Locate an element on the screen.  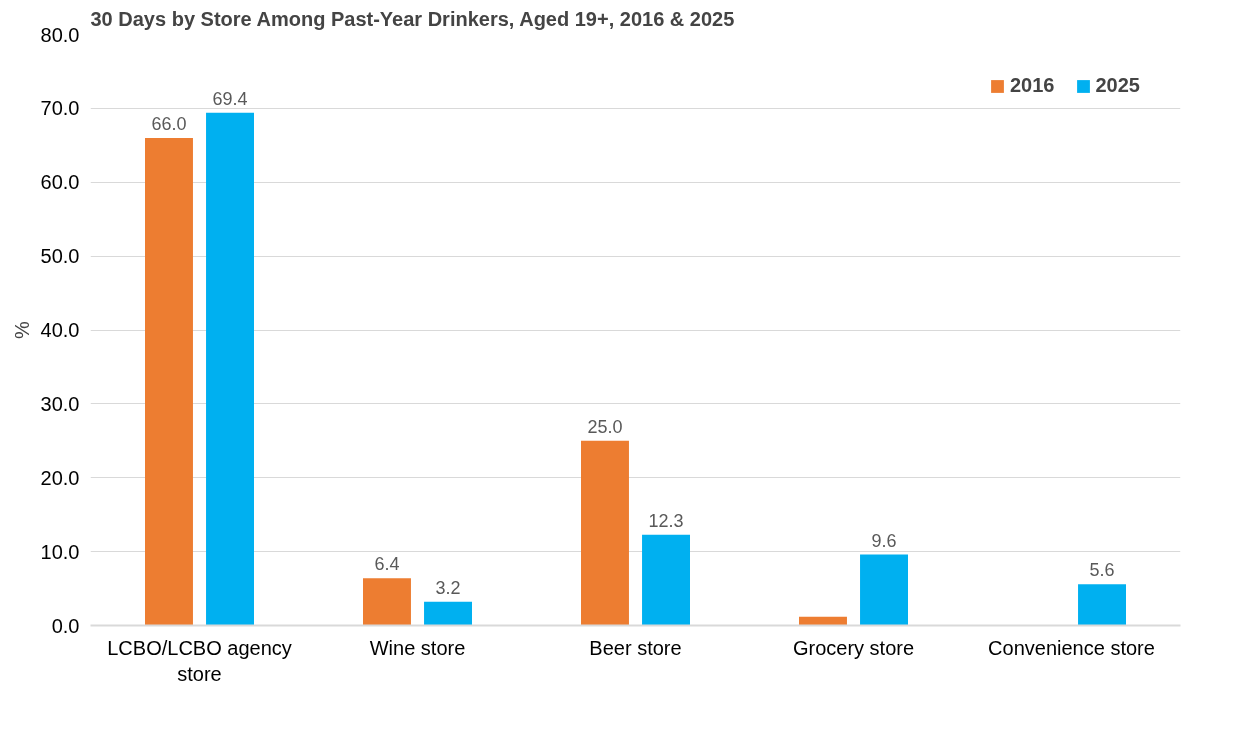
y-tick-label: 40.0 is located at coordinates (60, 330).